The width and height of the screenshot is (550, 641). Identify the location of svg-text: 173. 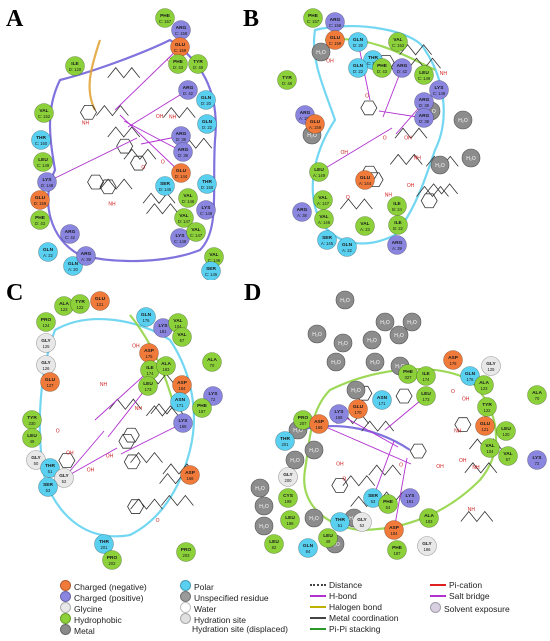
(427, 399).